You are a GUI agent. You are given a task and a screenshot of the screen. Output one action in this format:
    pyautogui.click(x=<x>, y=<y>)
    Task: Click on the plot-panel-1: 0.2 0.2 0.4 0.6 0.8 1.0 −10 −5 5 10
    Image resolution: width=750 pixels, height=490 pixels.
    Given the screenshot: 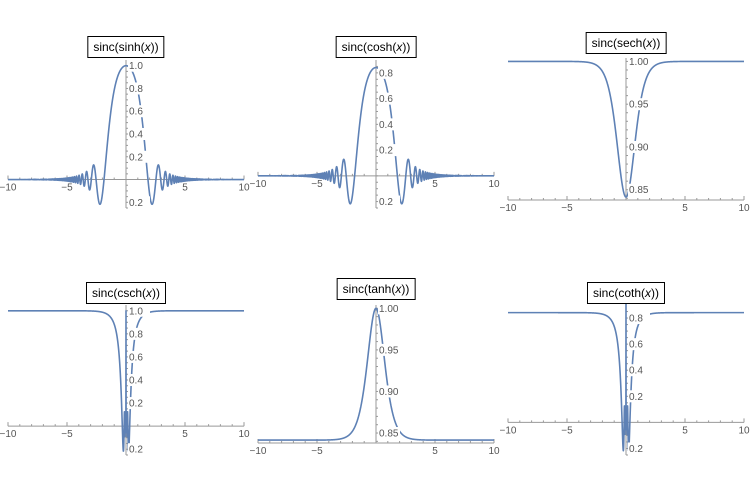 What is the action you would take?
    pyautogui.click(x=125, y=134)
    